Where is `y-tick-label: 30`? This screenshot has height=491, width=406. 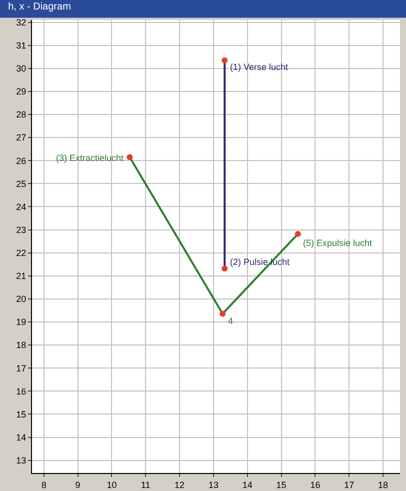
y-tick-label: 30 is located at coordinates (21, 69).